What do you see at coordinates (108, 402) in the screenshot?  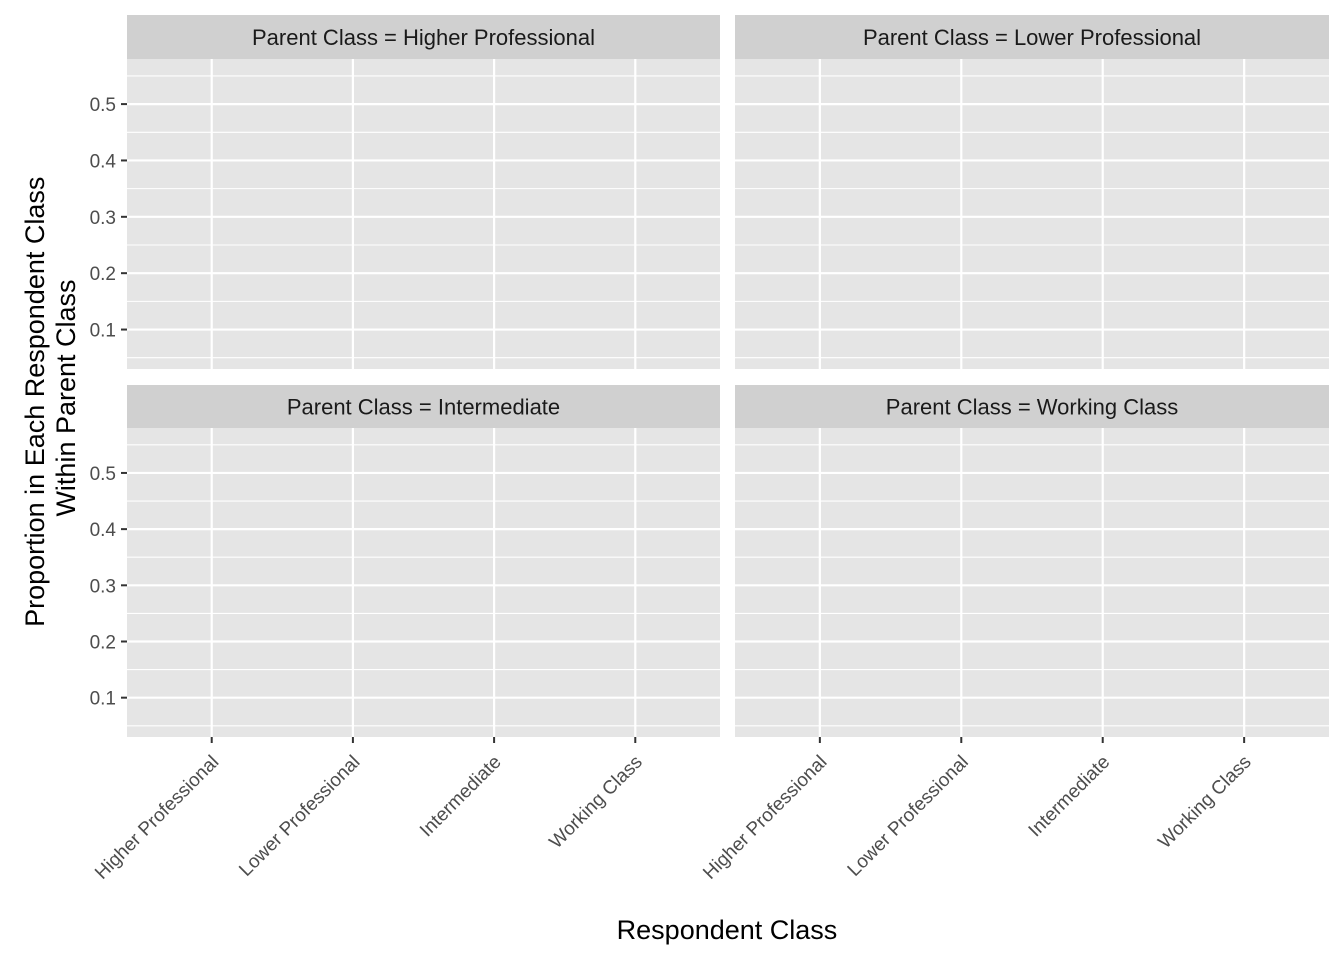 I see `y-axes: 0.1 0.2 0.3 0.4 0.5 0.1 0.2 0.3 0.4 0.5` at bounding box center [108, 402].